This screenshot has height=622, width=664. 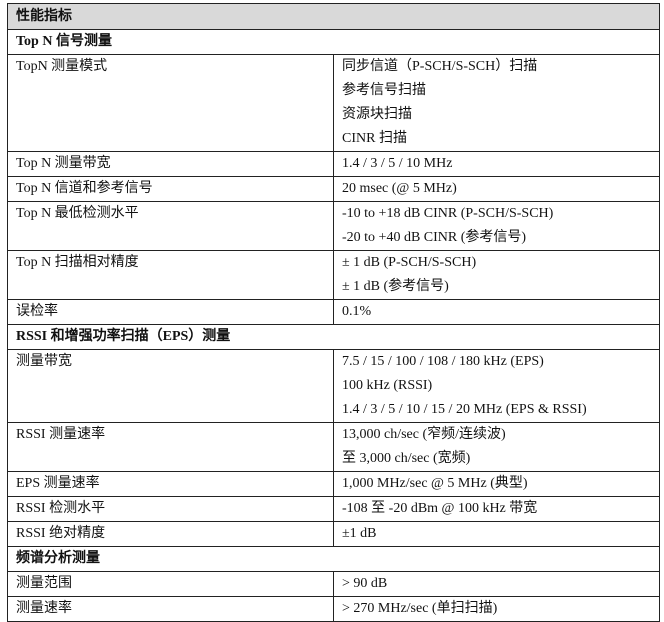 I want to click on spec-label: RSSI 检测水平, so click(x=170, y=509).